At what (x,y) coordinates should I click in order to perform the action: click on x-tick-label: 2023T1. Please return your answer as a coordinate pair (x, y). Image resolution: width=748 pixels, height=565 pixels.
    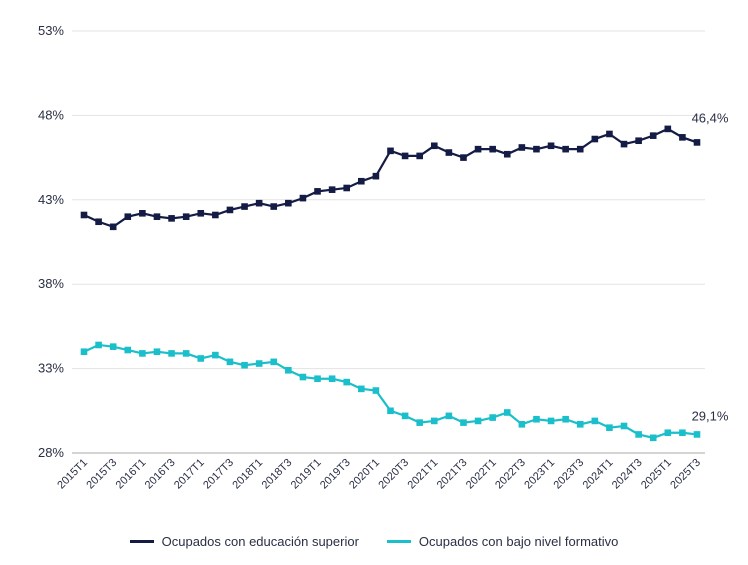
    Looking at the image, I should click on (539, 474).